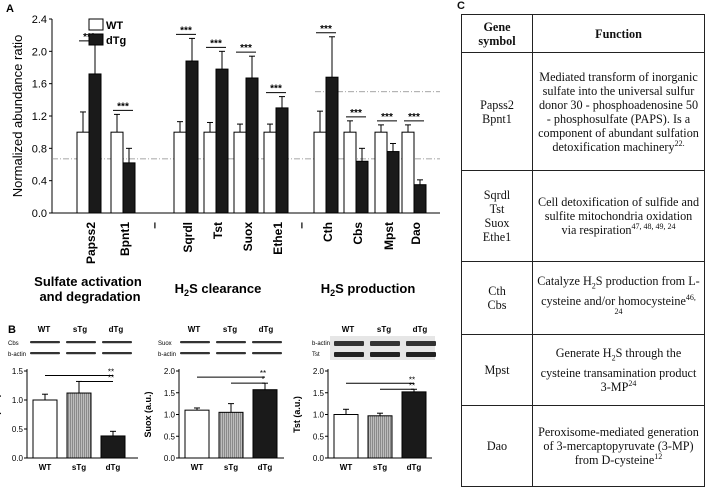 The height and width of the screenshot is (487, 709). Describe the element at coordinates (96, 24) in the screenshot. I see `legend-swatch-wt` at that location.